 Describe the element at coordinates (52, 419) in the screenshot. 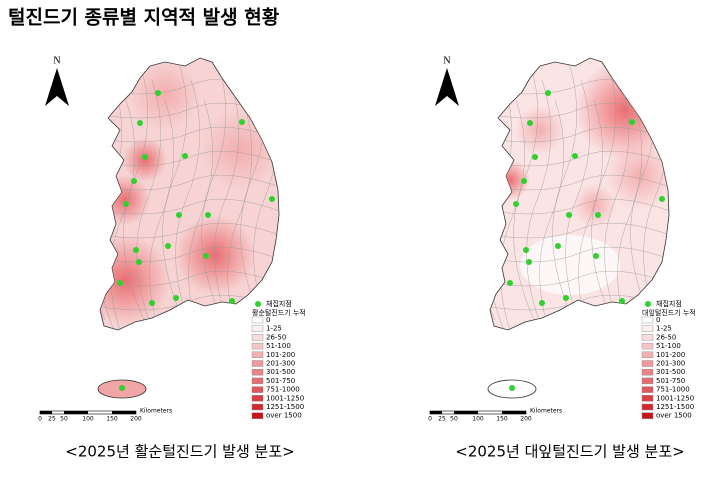

I see `scale-label: 25` at that location.